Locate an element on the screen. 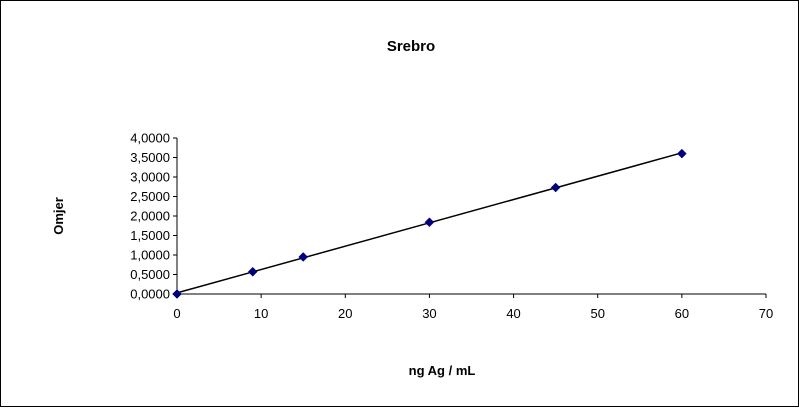 The height and width of the screenshot is (408, 799). chart-title: Srebro is located at coordinates (411, 46).